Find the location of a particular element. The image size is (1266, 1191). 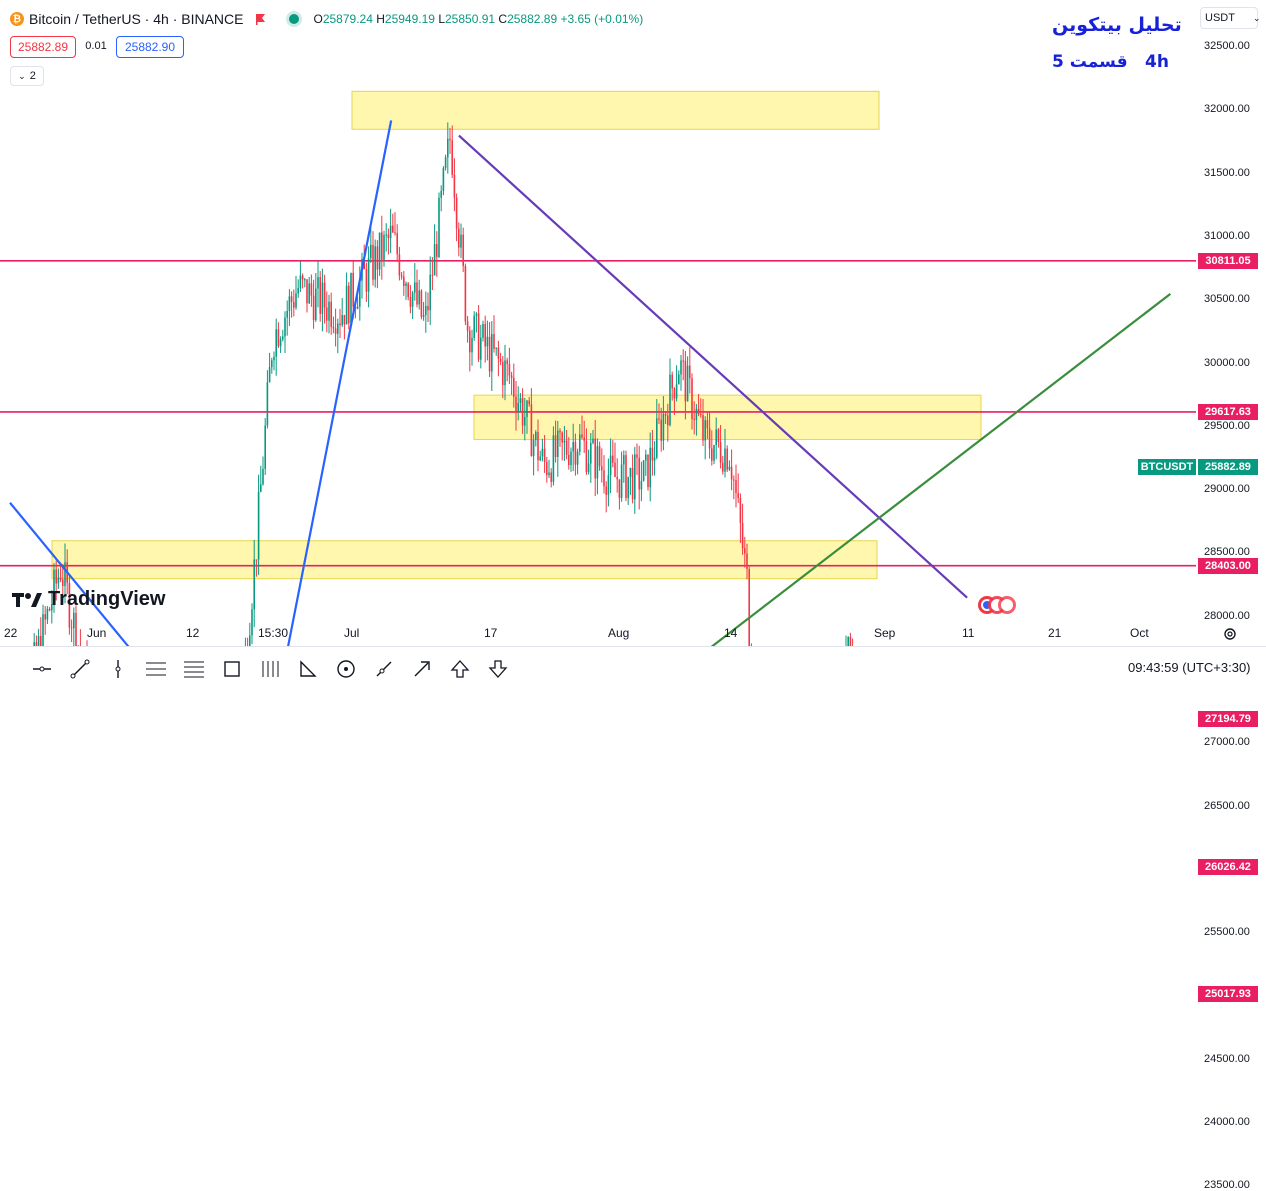

settings-gear-icon is located at coordinates (1230, 634).